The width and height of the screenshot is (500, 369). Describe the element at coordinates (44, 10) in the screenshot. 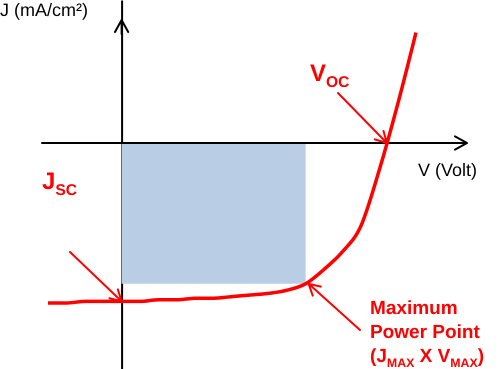

I see `y-axis-title: J (mA/cm²)` at that location.